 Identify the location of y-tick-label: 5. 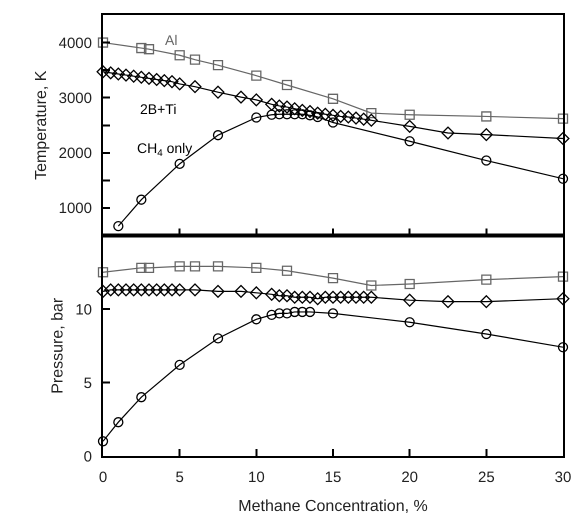
(88, 383).